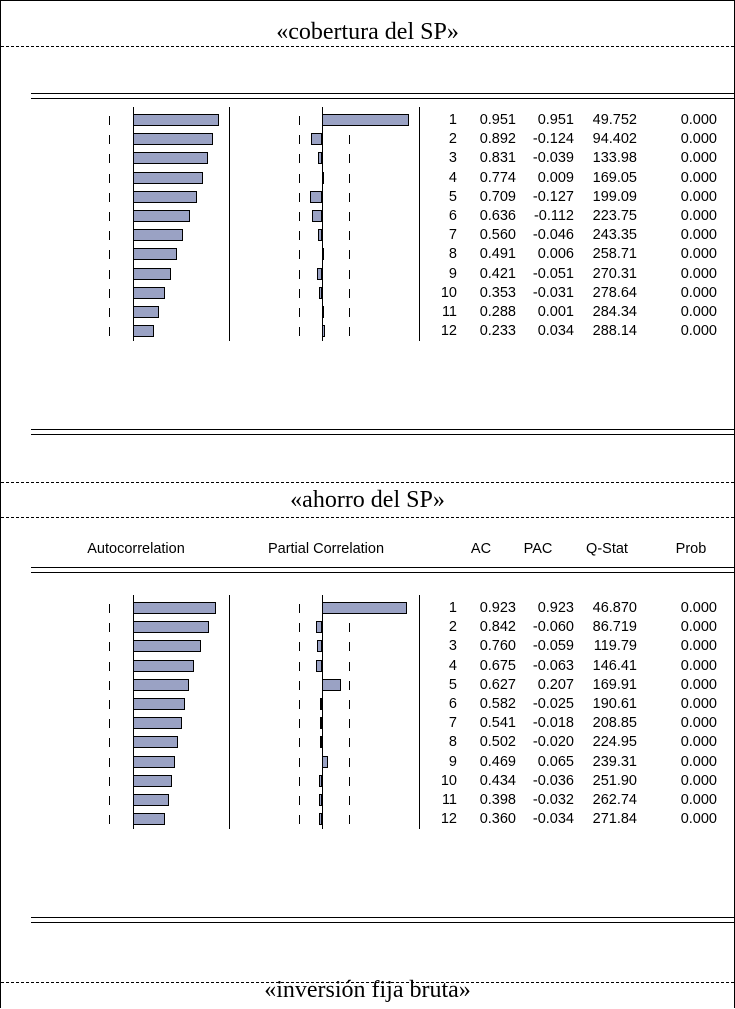 The image size is (735, 1009). I want to click on pac-value: -0.025, so click(553, 704).